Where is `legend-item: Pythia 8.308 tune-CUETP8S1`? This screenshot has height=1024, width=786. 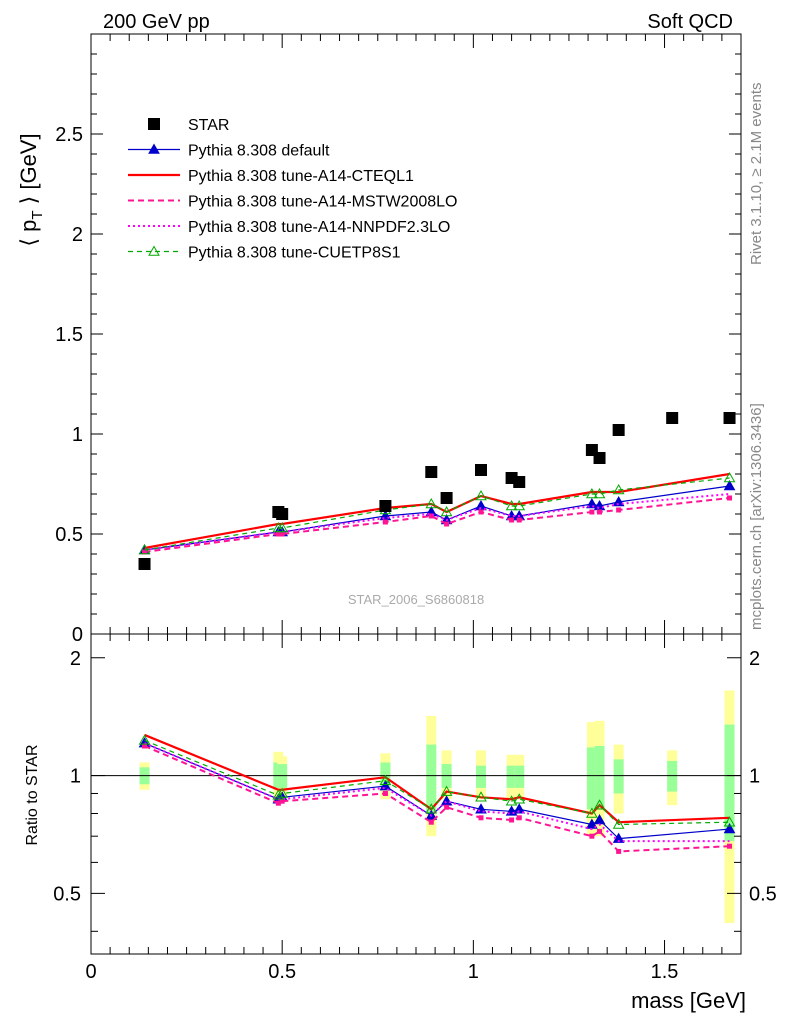 legend-item: Pythia 8.308 tune-CUETP8S1 is located at coordinates (264, 253).